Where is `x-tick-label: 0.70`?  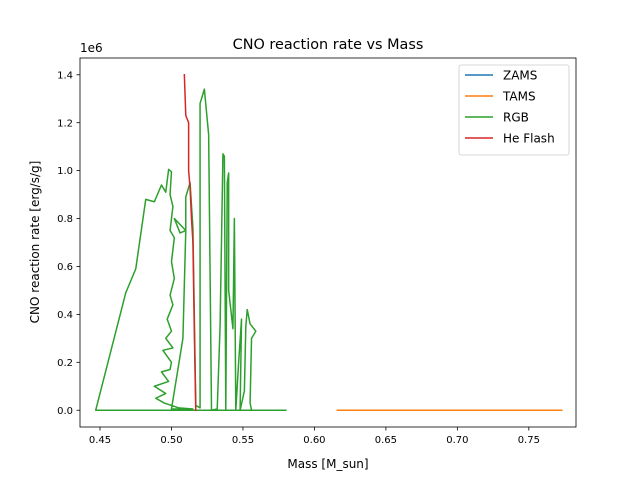 x-tick-label: 0.70 is located at coordinates (457, 440).